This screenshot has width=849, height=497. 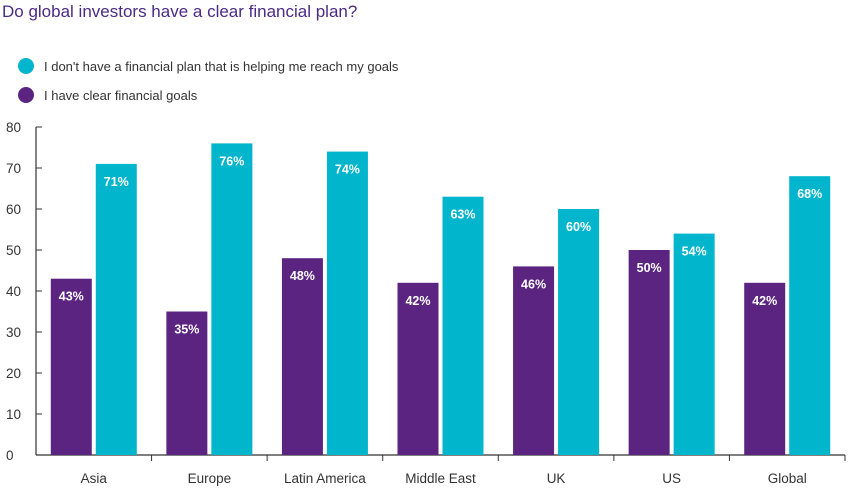 What do you see at coordinates (116, 309) in the screenshot?
I see `bar-no-plan-asia` at bounding box center [116, 309].